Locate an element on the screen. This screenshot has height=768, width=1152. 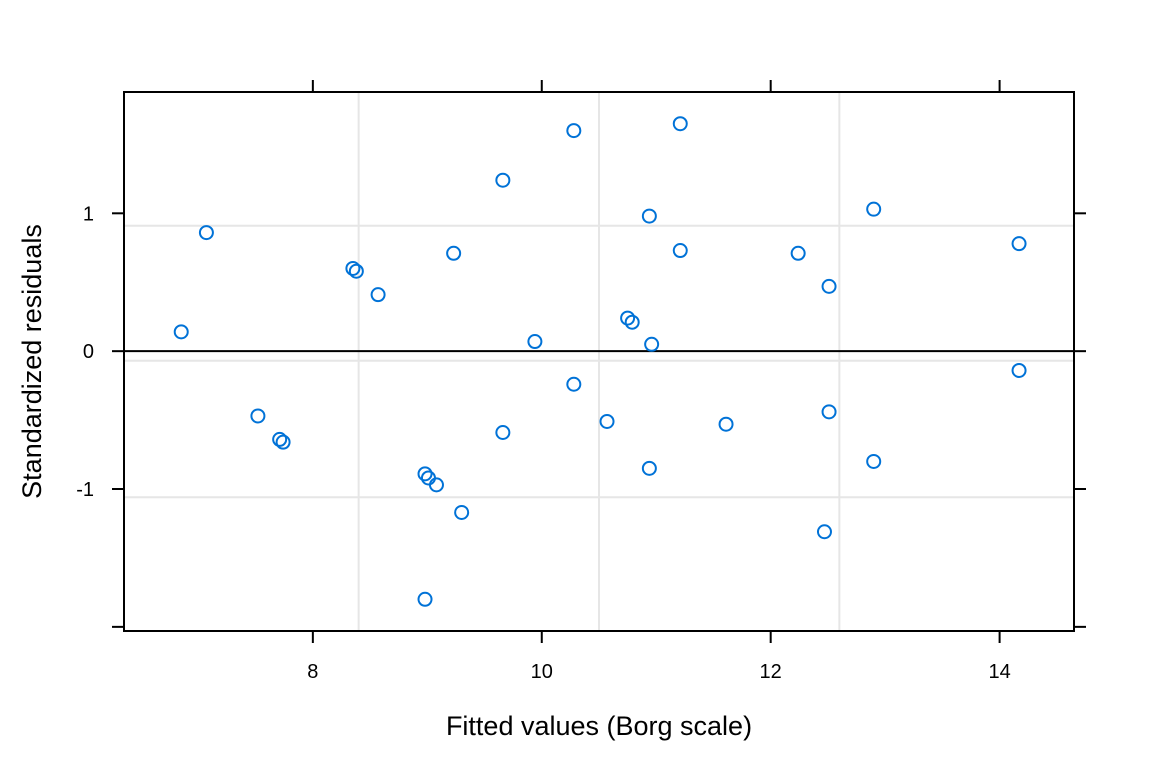
x-tick-label: 10 is located at coordinates (542, 672).